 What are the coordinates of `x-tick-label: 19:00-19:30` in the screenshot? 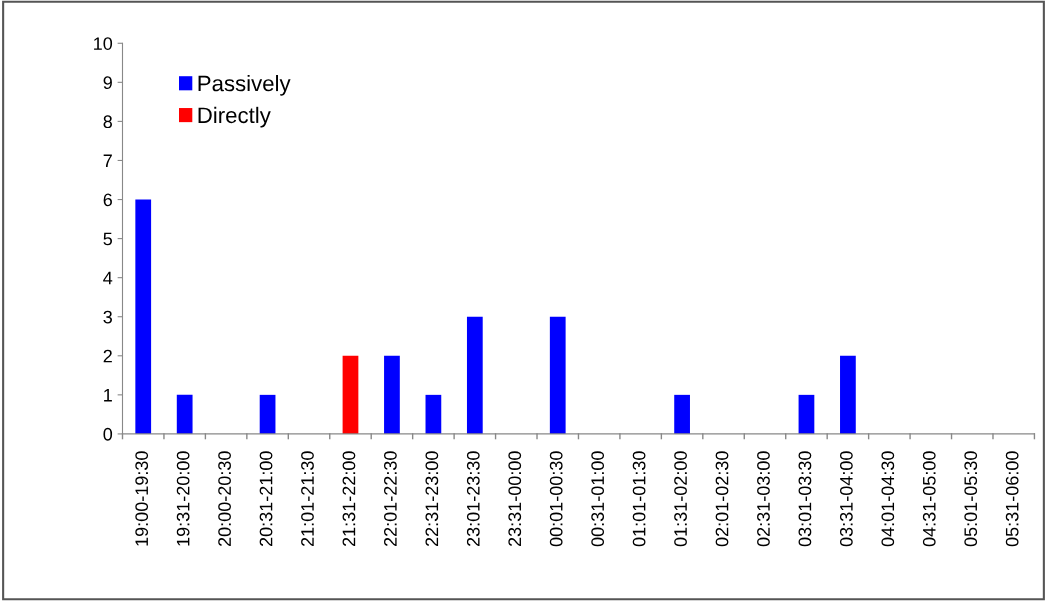 It's located at (142, 498).